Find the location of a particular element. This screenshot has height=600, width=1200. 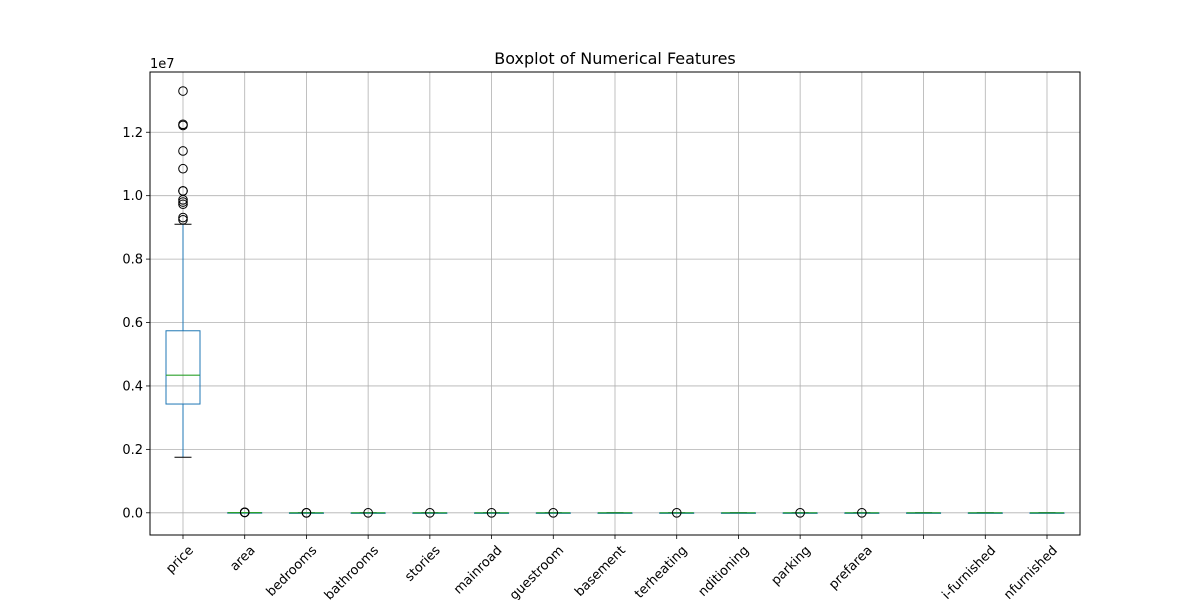

x-tick-label: stories is located at coordinates (423, 564).